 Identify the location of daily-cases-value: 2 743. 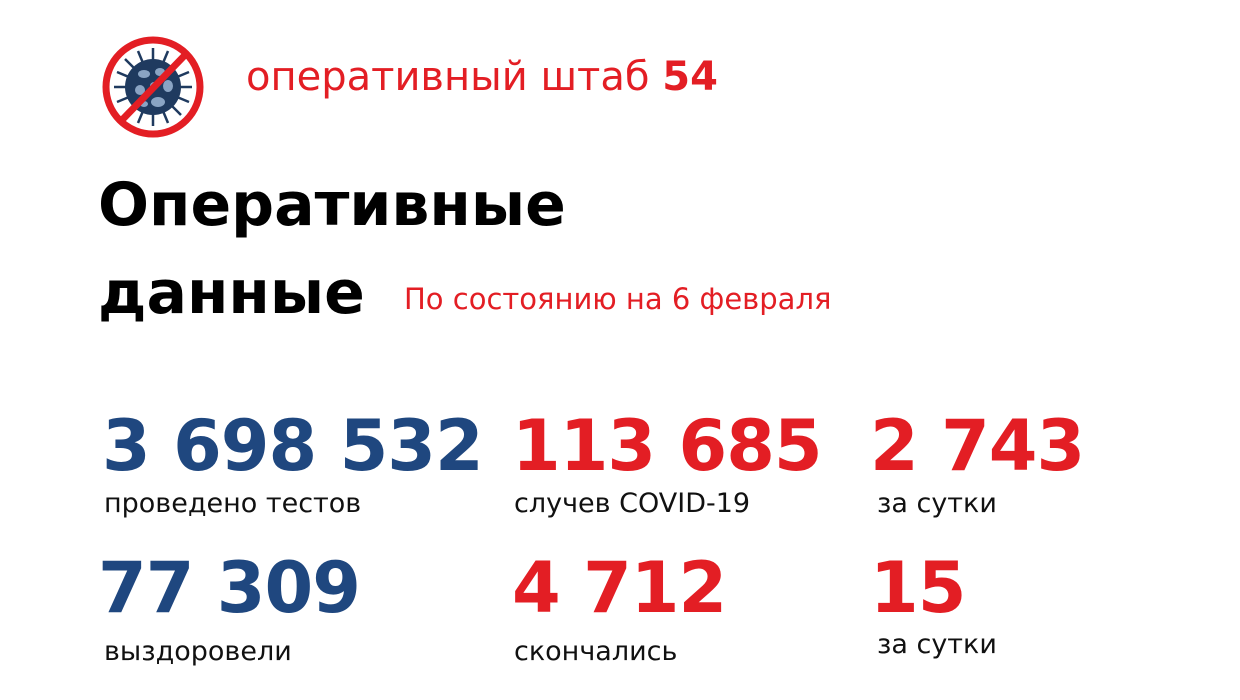
(977, 446).